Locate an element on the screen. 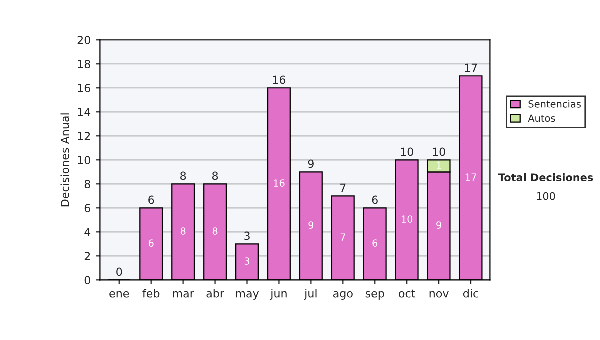 This screenshot has height=340, width=600. x-tick-label: nov is located at coordinates (439, 294).